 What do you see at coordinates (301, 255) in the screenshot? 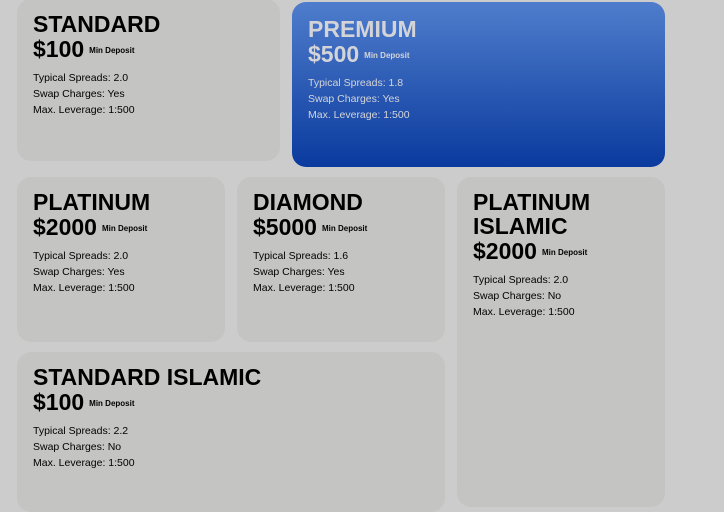
I see `typical-spreads: Typical Spreads: 1.6` at bounding box center [301, 255].